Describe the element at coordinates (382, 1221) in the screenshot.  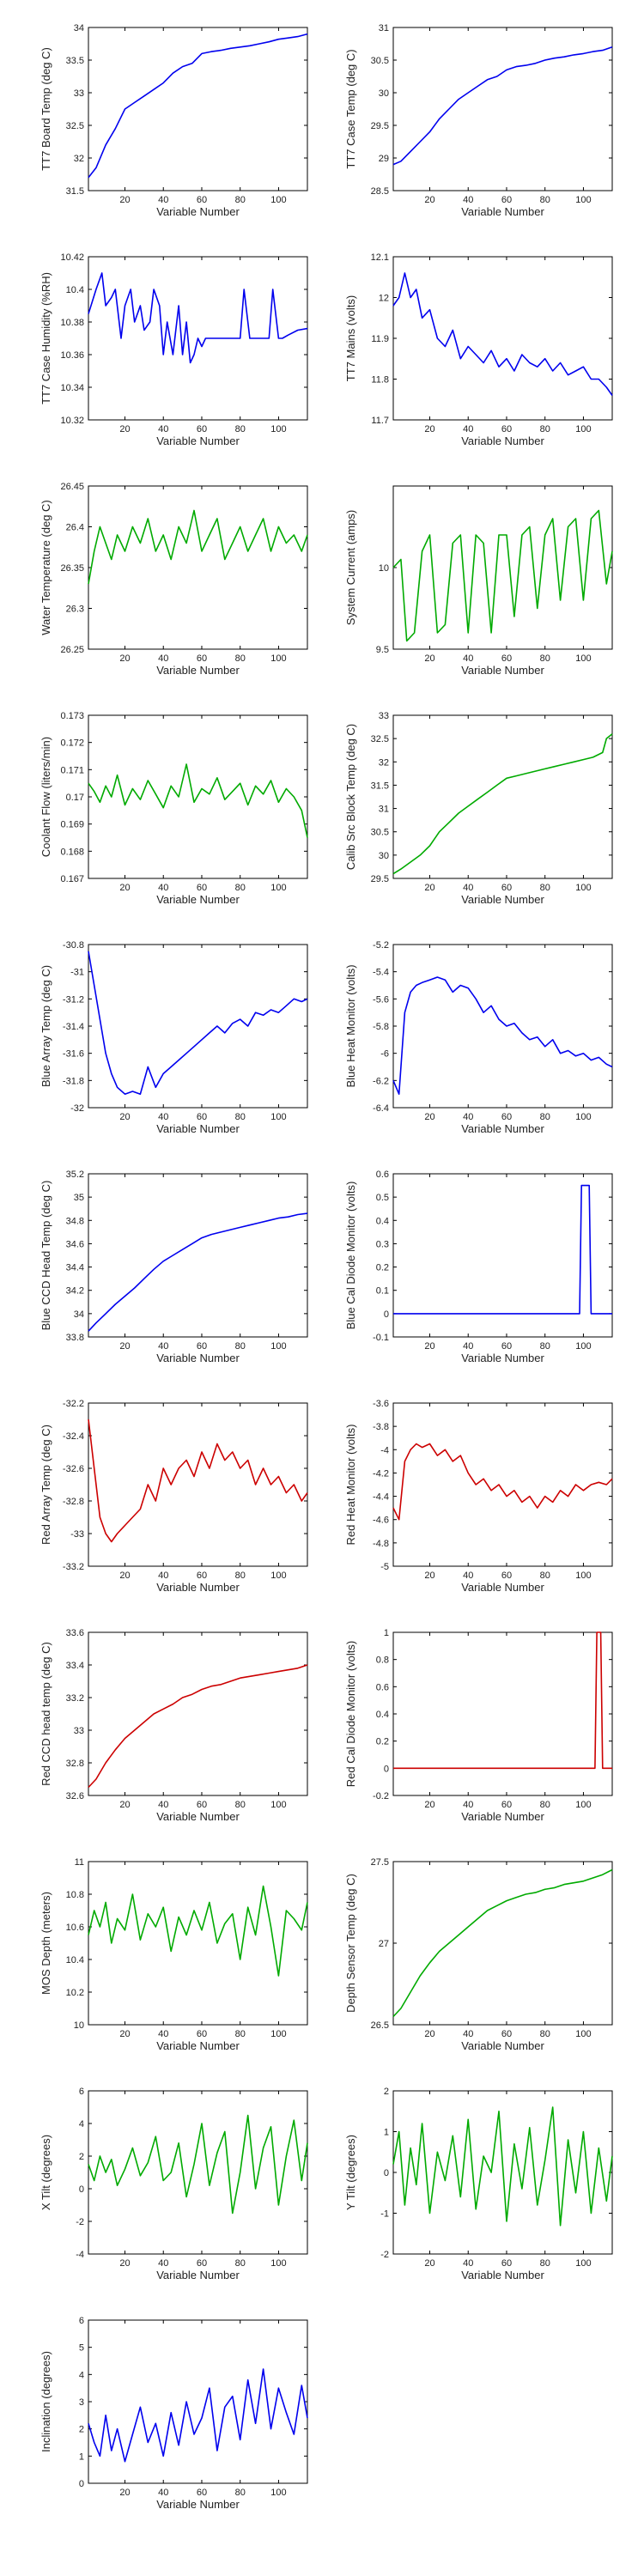
I see `y-tick-label: 0.4` at that location.